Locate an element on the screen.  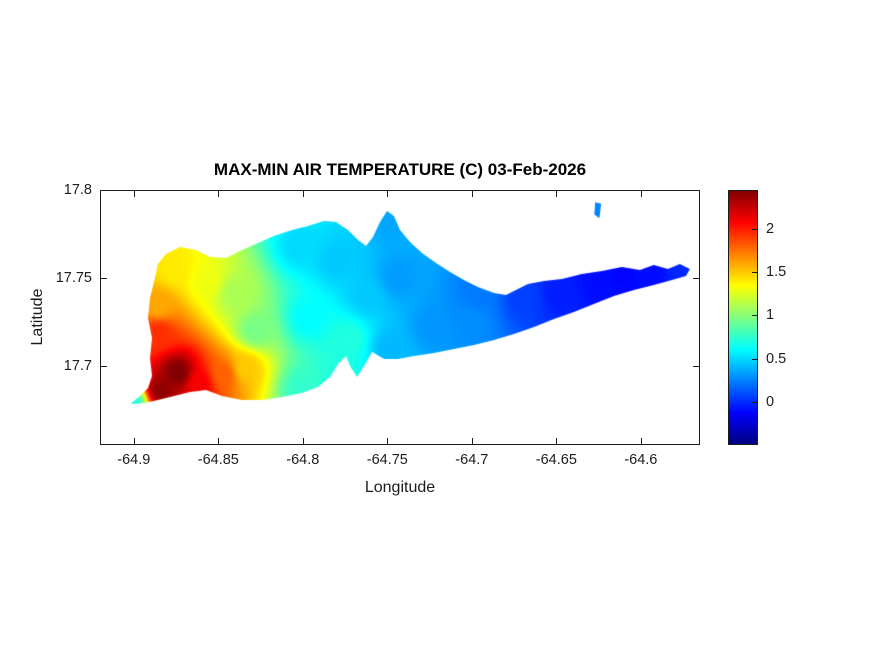
y-tick-label: 17.75 is located at coordinates (73, 277).